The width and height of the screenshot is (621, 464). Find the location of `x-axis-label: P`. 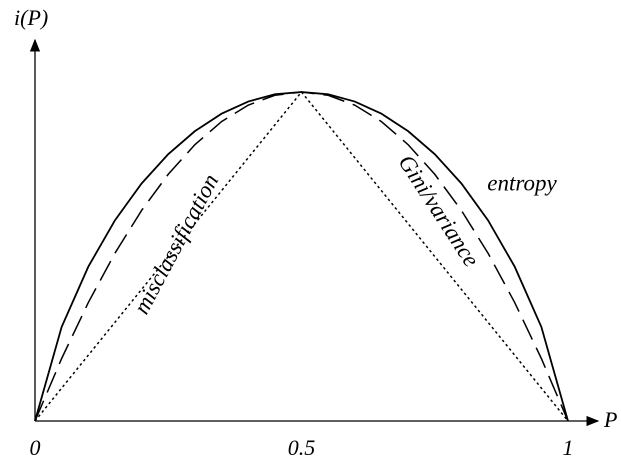

x-axis-label: P is located at coordinates (610, 419).